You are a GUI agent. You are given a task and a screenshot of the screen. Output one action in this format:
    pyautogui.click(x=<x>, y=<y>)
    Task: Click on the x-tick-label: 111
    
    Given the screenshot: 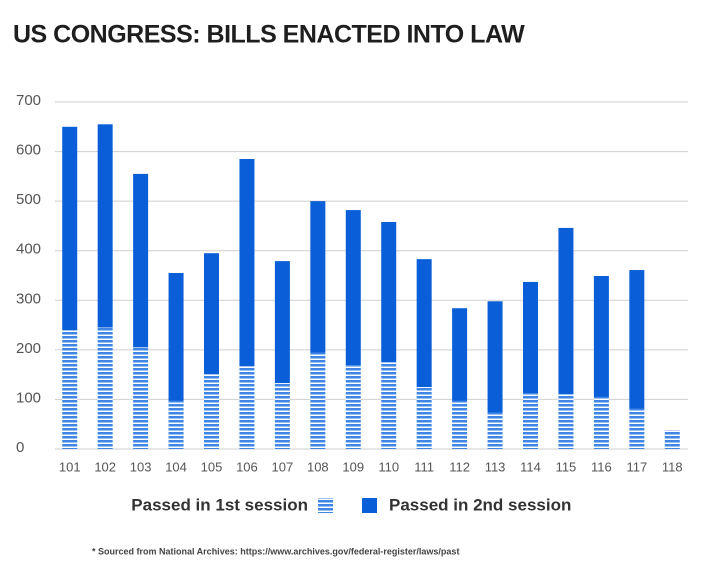 What is the action you would take?
    pyautogui.click(x=424, y=466)
    